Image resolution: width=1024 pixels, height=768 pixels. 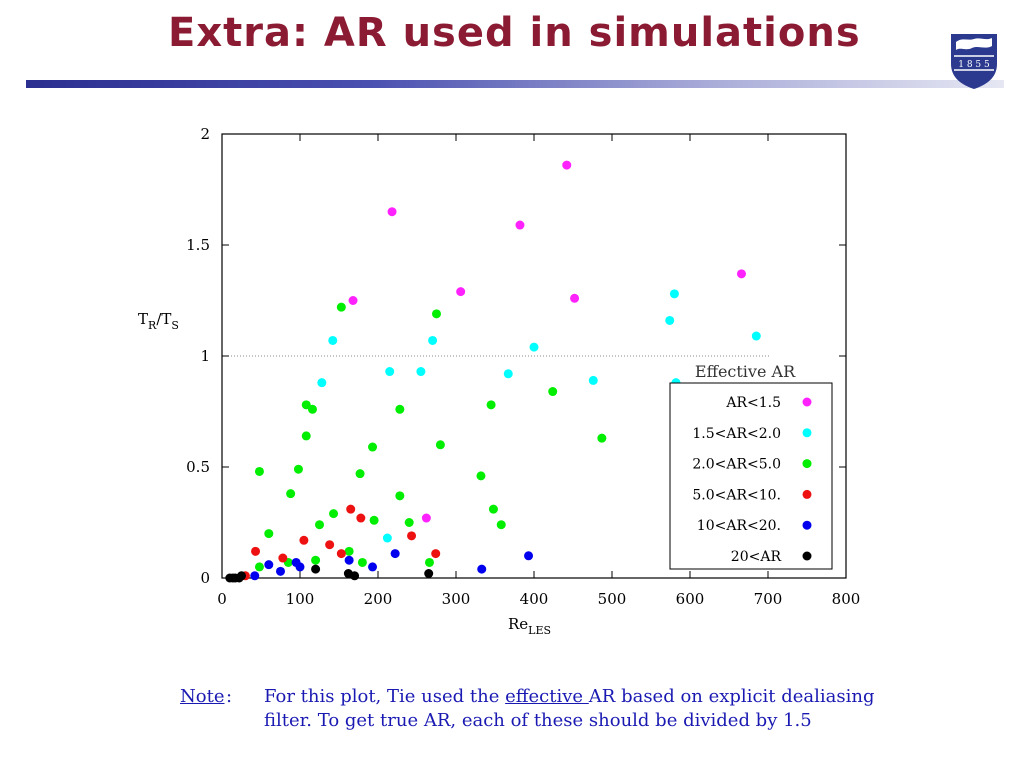 What do you see at coordinates (205, 356) in the screenshot?
I see `y-tick-label: 1` at bounding box center [205, 356].